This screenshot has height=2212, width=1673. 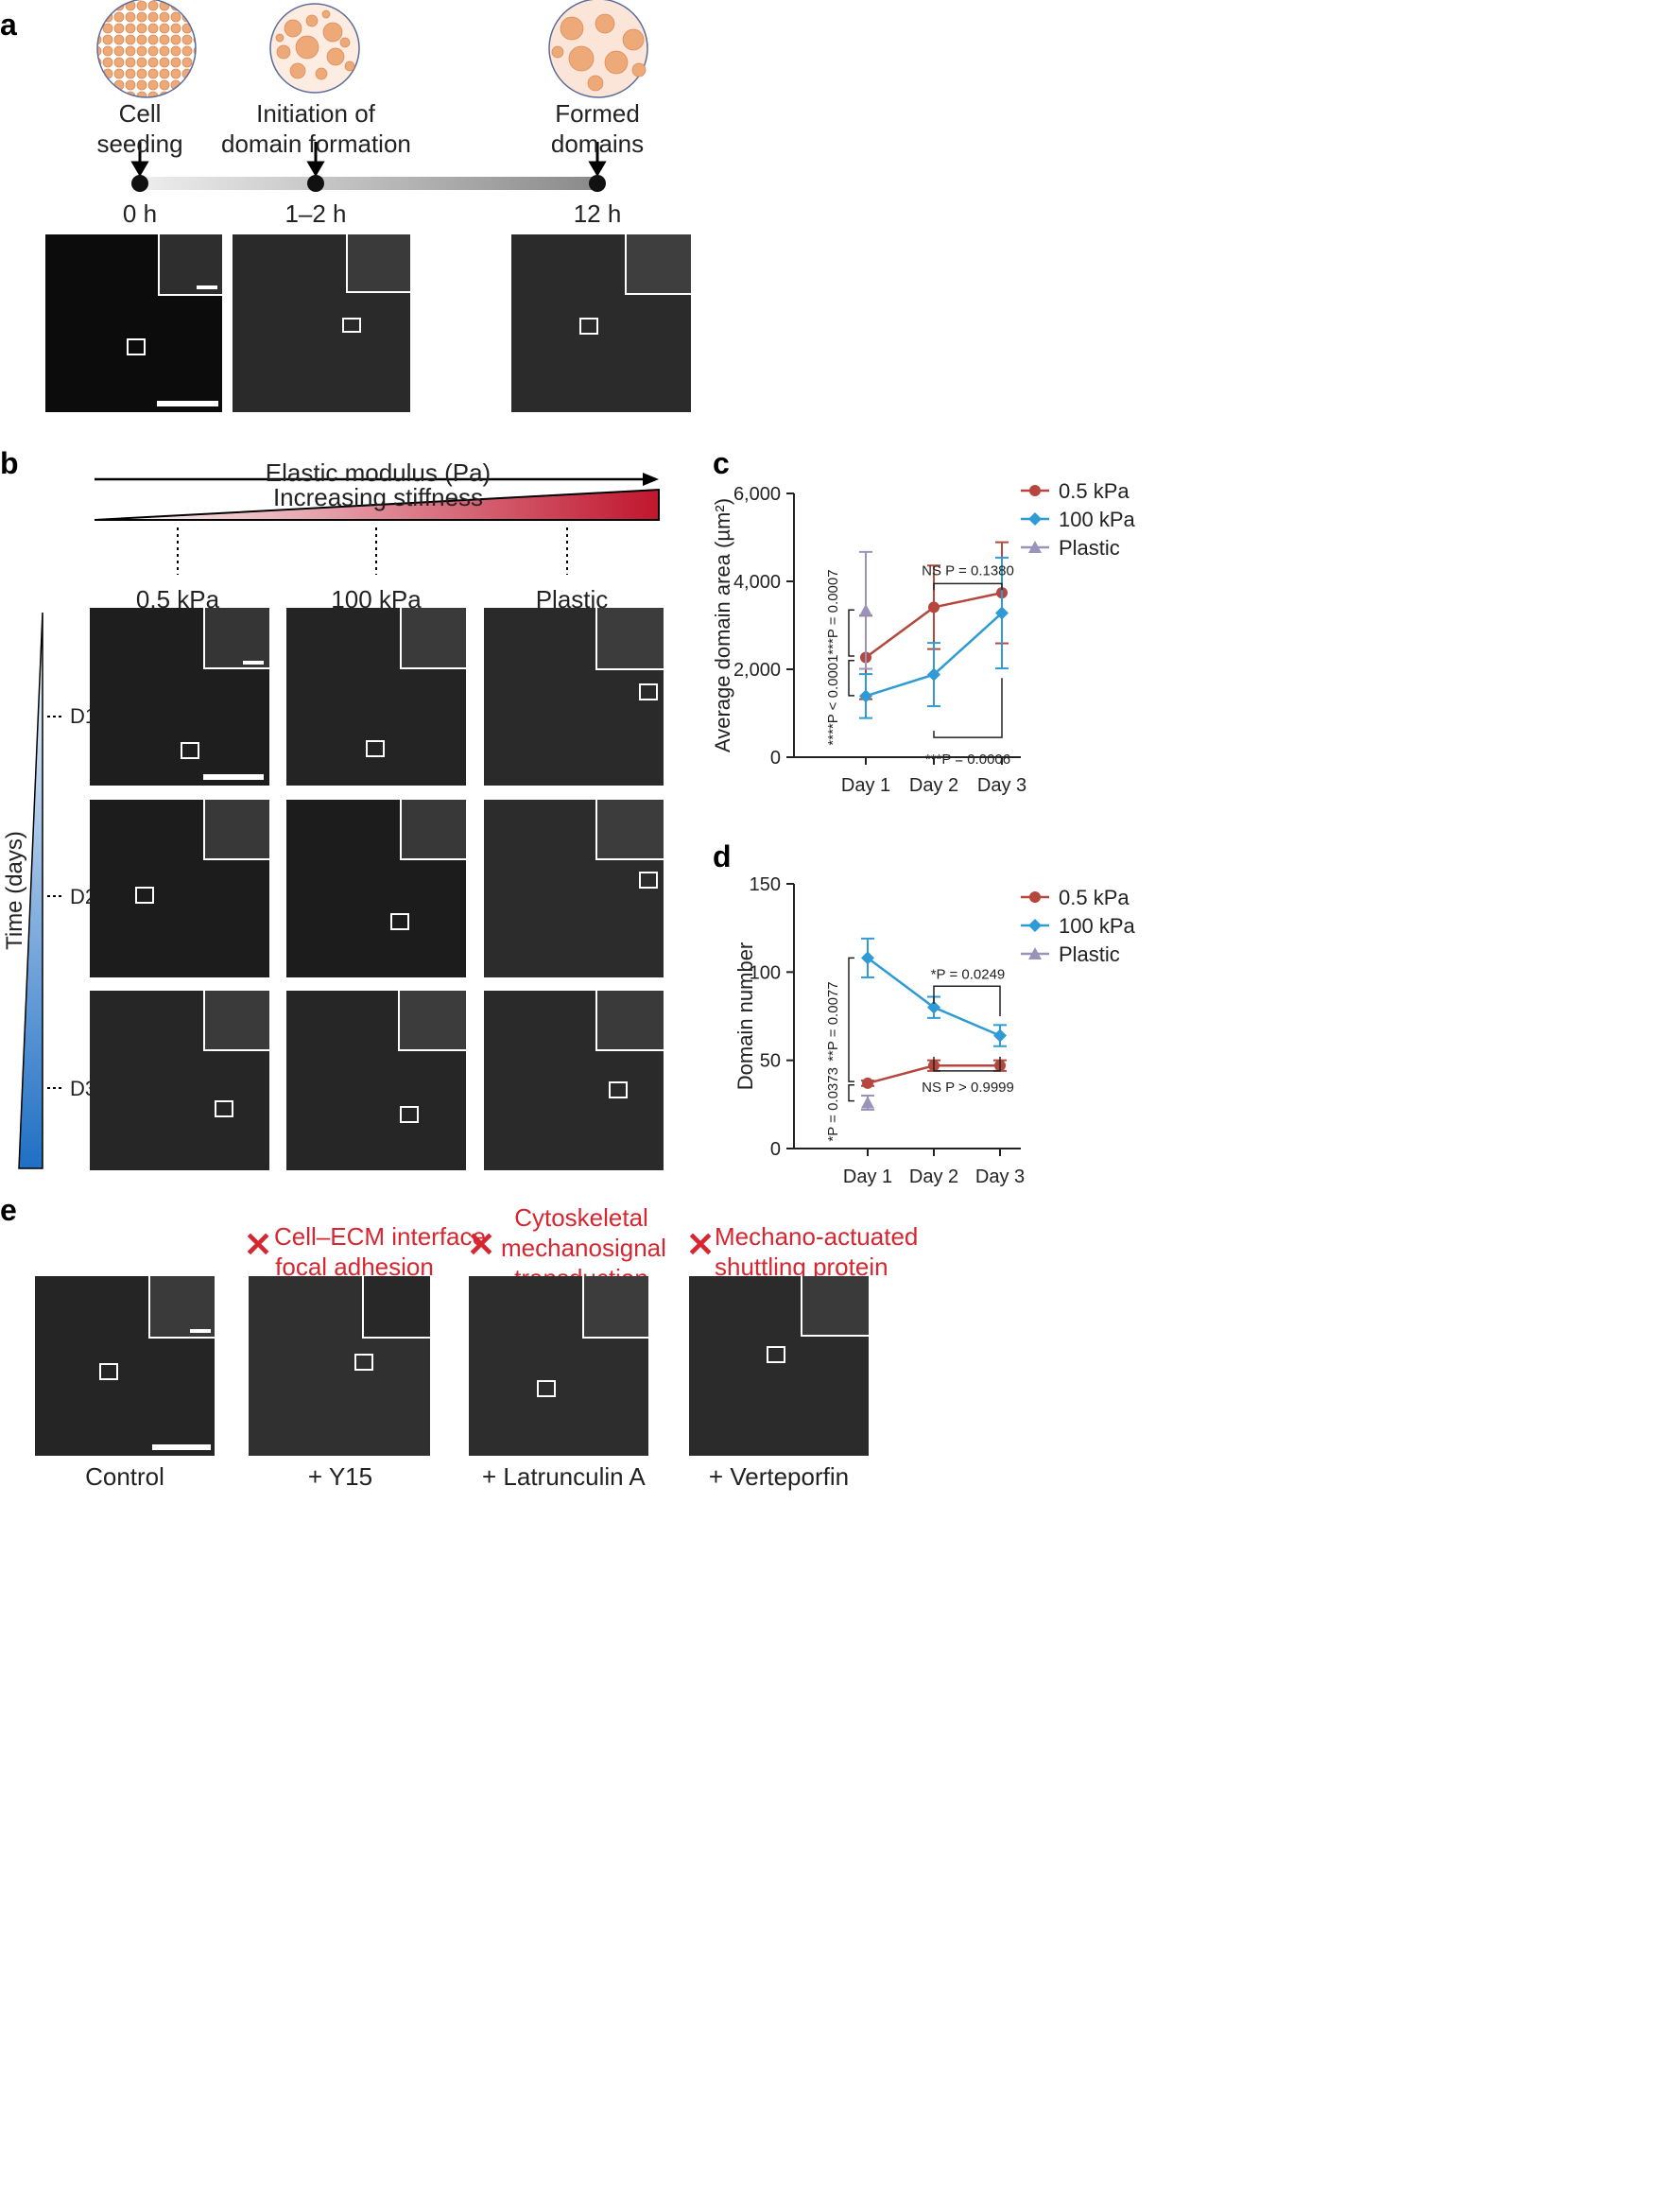 I want to click on inset-d1-0-5kpa, so click(x=236, y=638).